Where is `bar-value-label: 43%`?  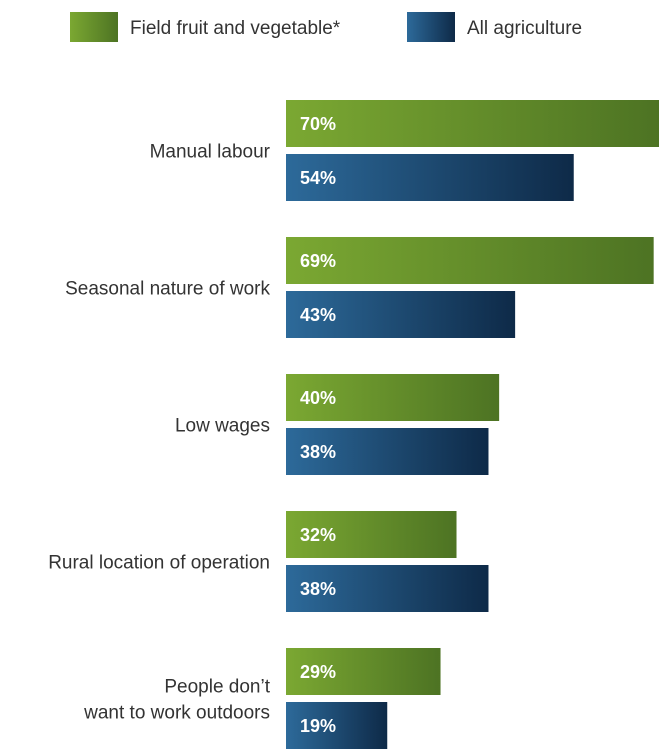
bar-value-label: 43% is located at coordinates (318, 315).